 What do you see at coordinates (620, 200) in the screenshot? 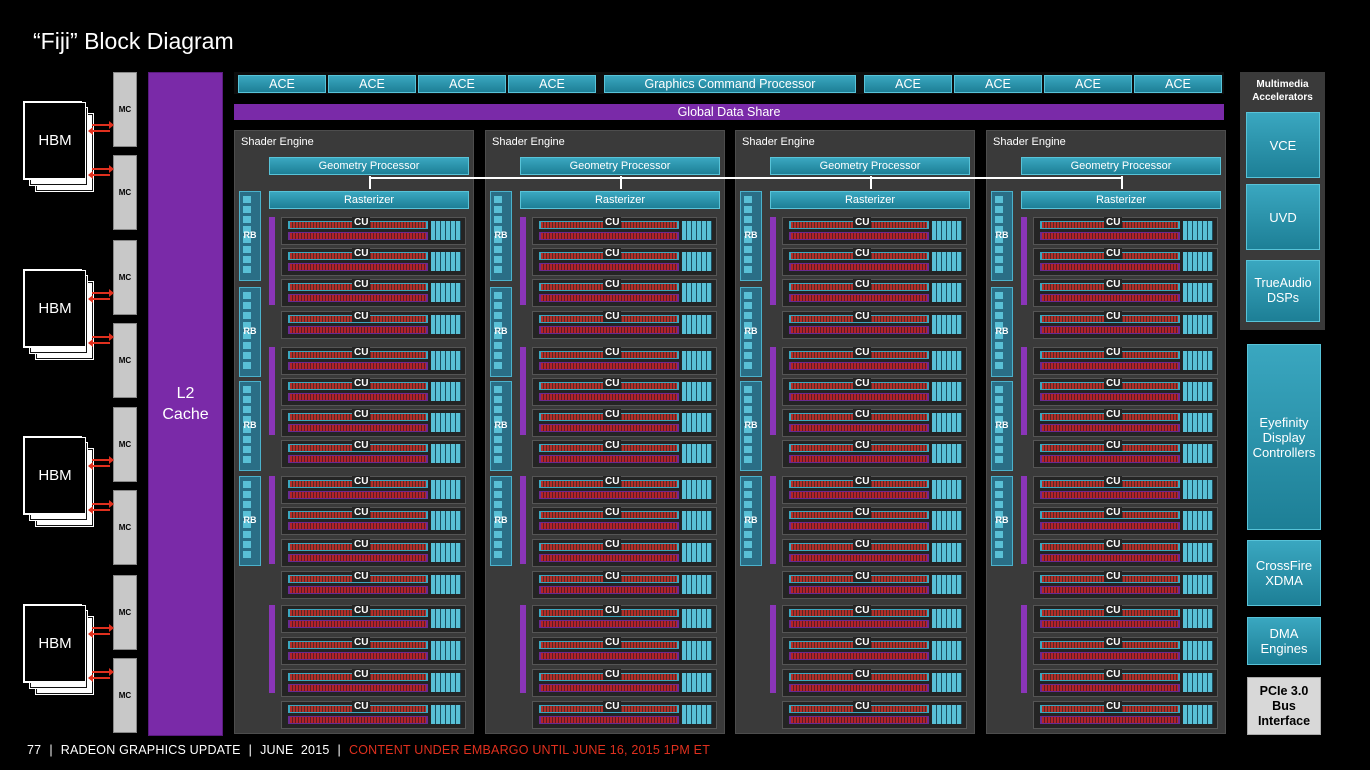
I see `rasterizer: Rasterizer` at bounding box center [620, 200].